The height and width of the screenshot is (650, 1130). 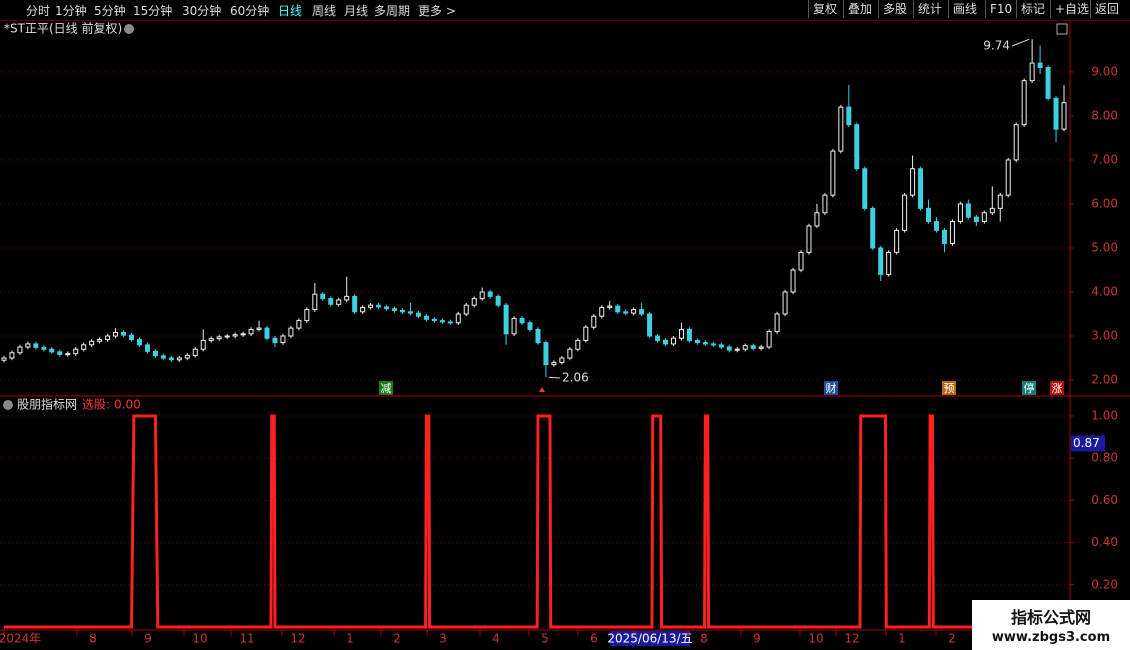 What do you see at coordinates (757, 639) in the screenshot?
I see `x-tick-label: 9` at bounding box center [757, 639].